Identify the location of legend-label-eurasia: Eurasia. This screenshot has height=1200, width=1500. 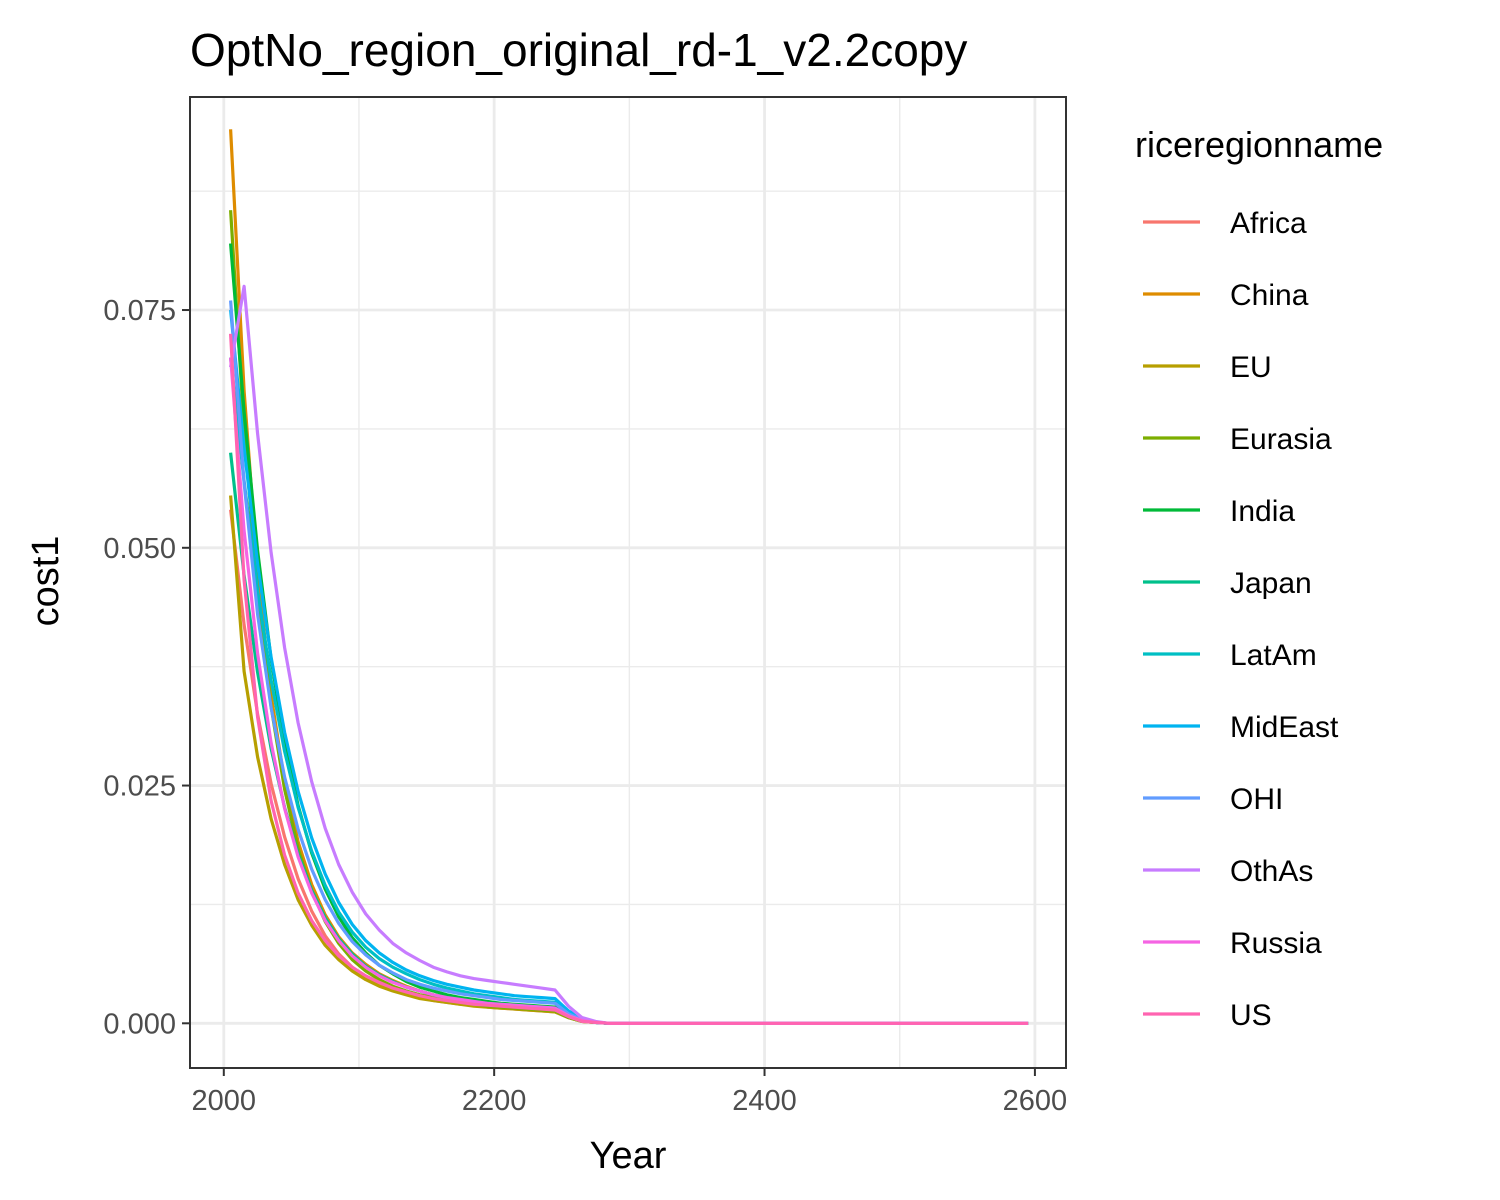
(1281, 439).